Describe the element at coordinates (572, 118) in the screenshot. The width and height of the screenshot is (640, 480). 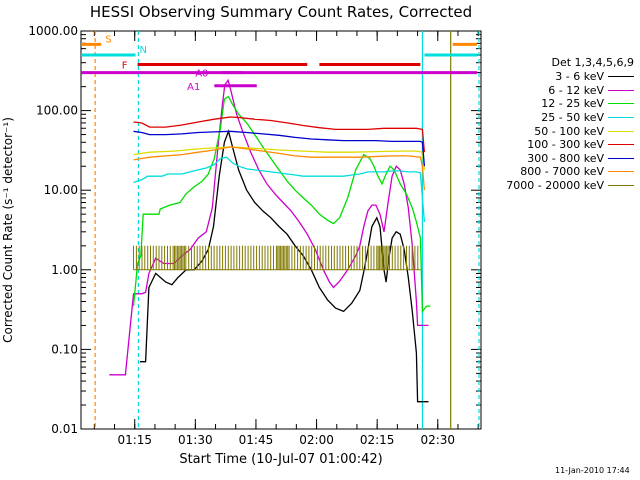
I see `legend-label: 25 - 50 keV` at that location.